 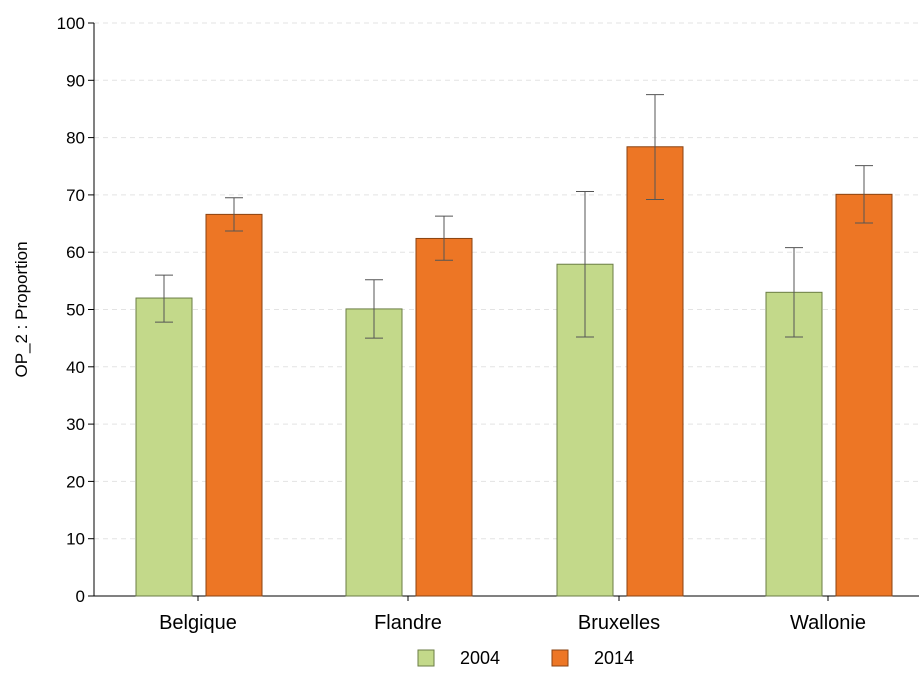 I want to click on category-label: Wallonie, so click(x=828, y=623).